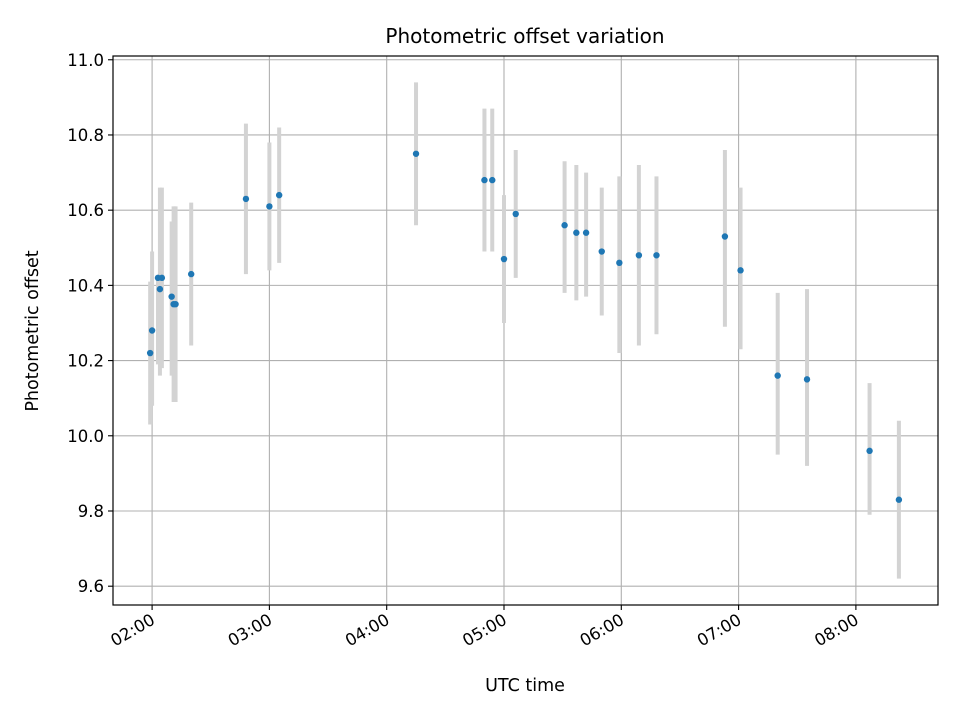 The width and height of the screenshot is (960, 720). What do you see at coordinates (85, 285) in the screenshot?
I see `y-tick-label: 10.4` at bounding box center [85, 285].